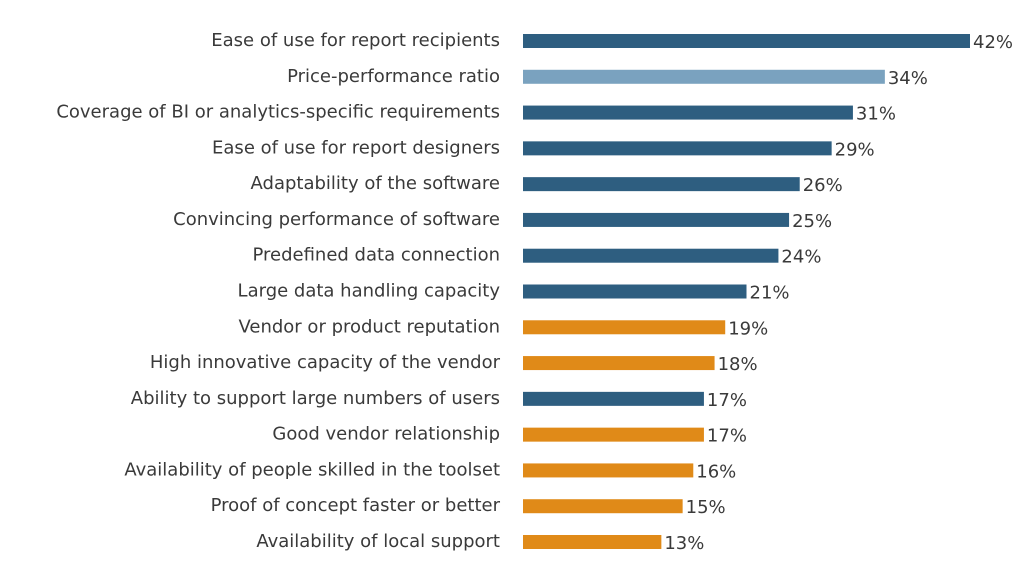  I want to click on value-label: 29%, so click(855, 149).